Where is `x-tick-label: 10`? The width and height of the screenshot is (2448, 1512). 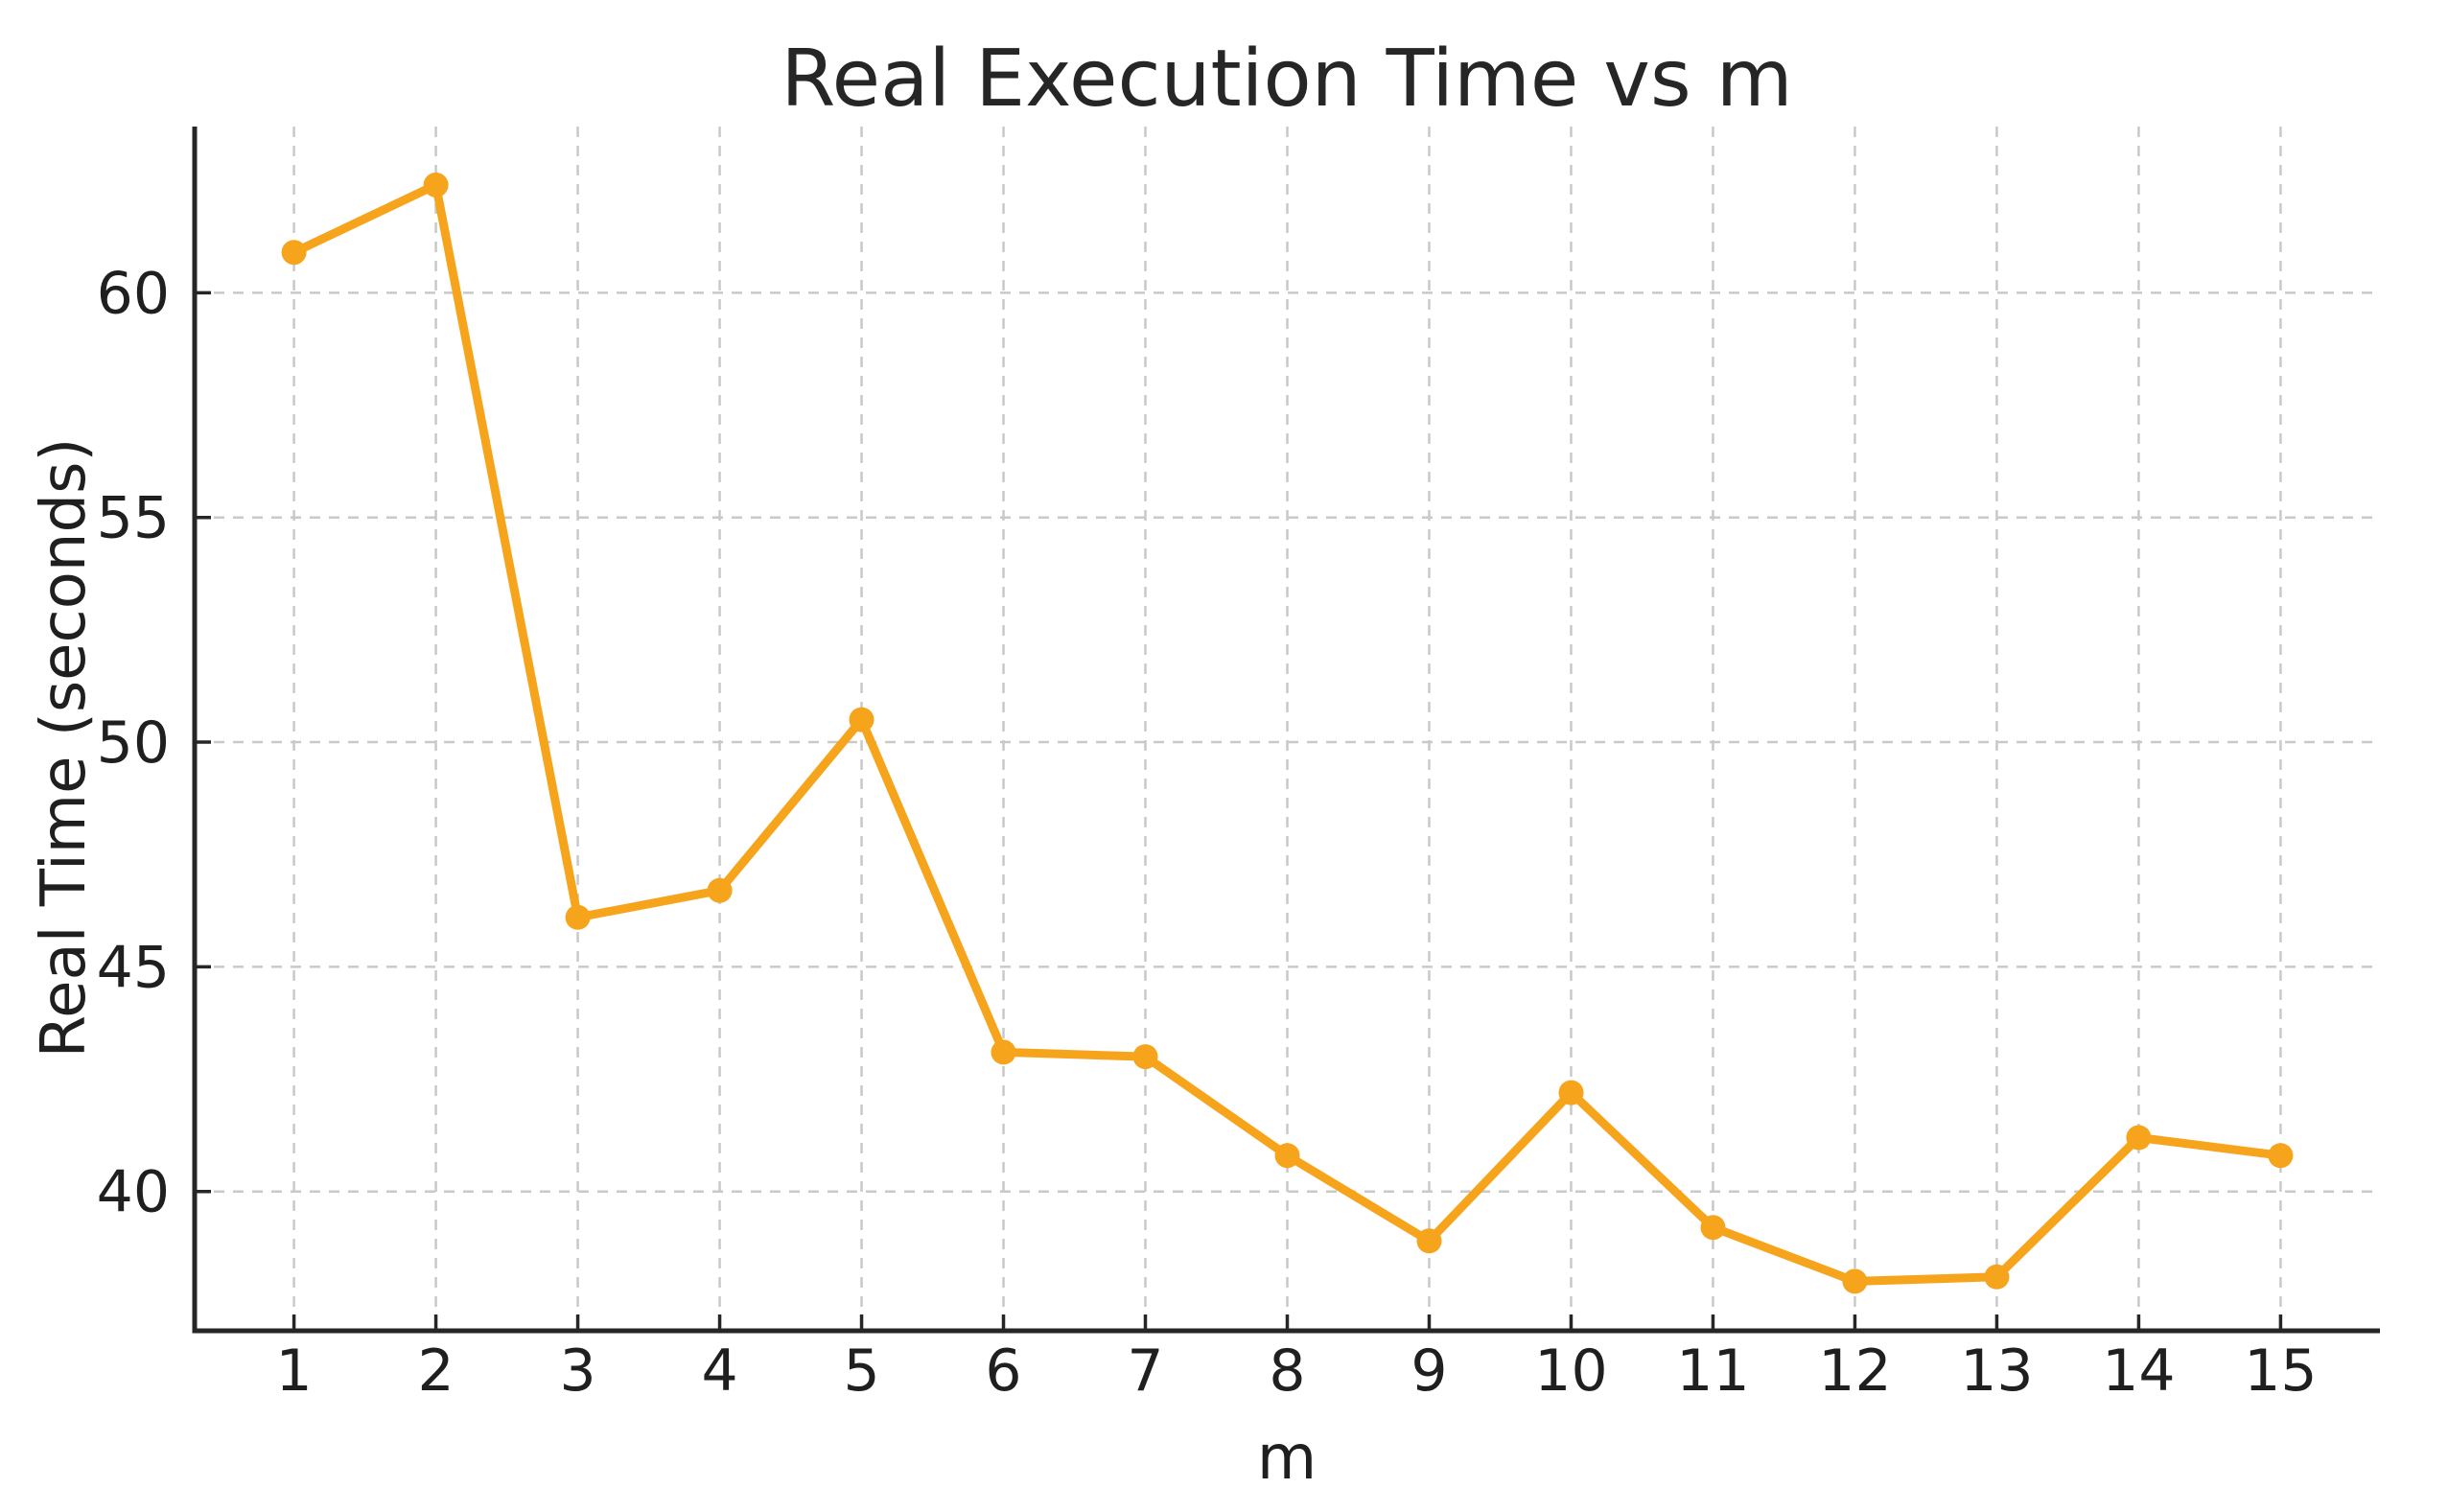 x-tick-label: 10 is located at coordinates (1571, 1371).